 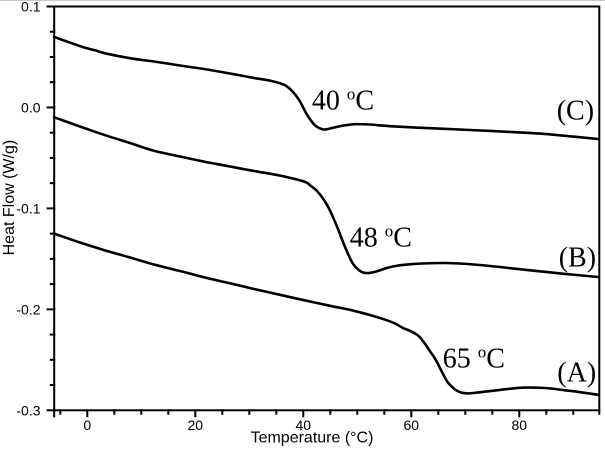 I want to click on svg-text: -0.3, so click(x=28, y=410).